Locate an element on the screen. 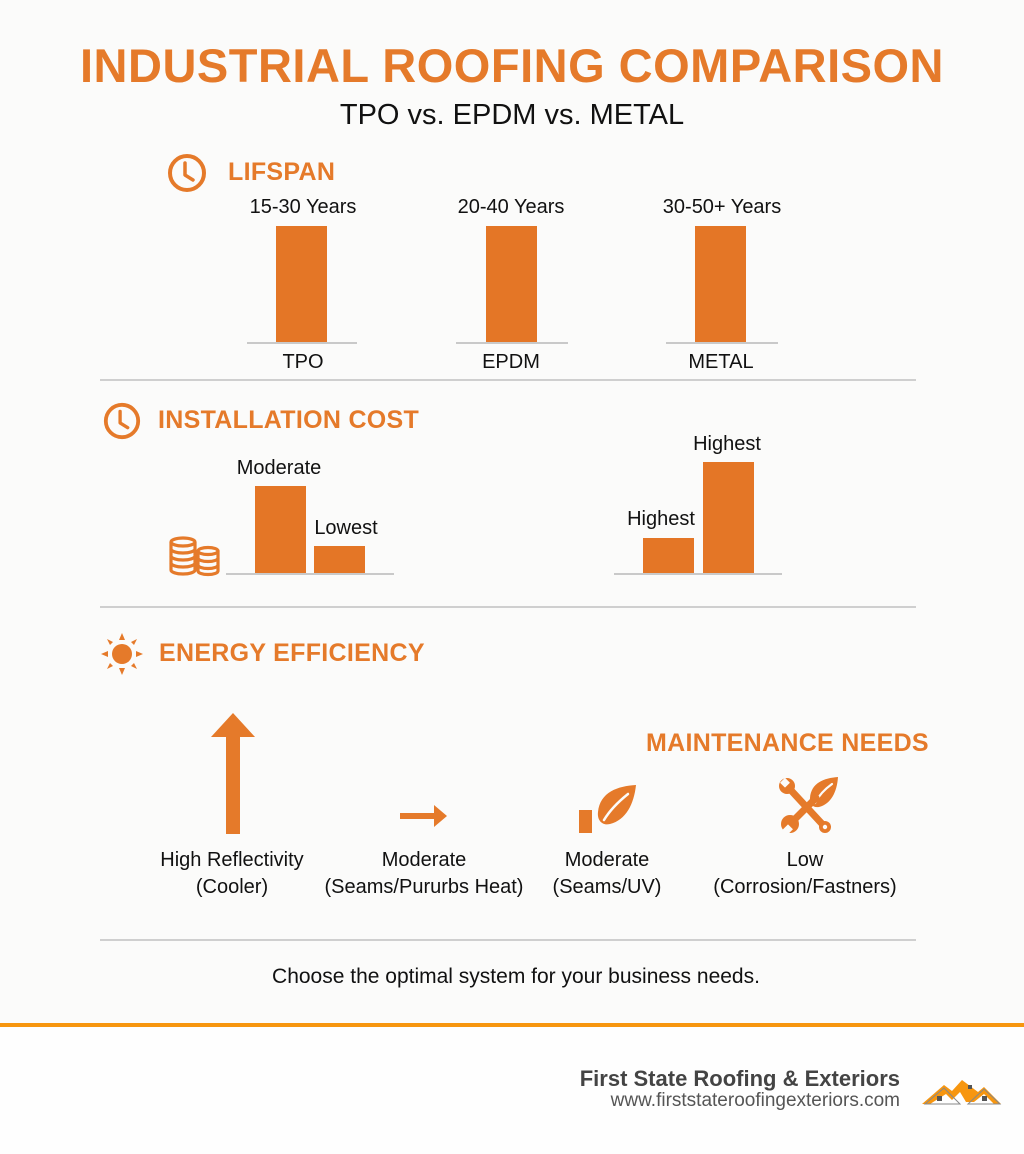 Image resolution: width=1024 pixels, height=1154 pixels. installation-cost-title: INSTALLATION COST is located at coordinates (289, 420).